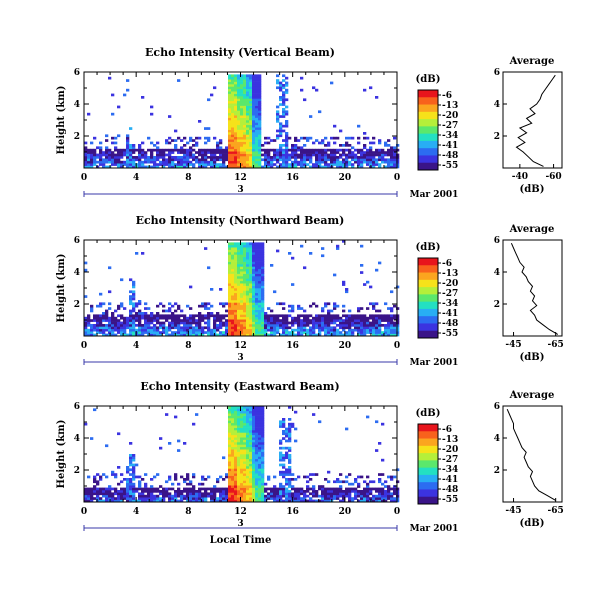  I want to click on date-day: 3, so click(240, 524).